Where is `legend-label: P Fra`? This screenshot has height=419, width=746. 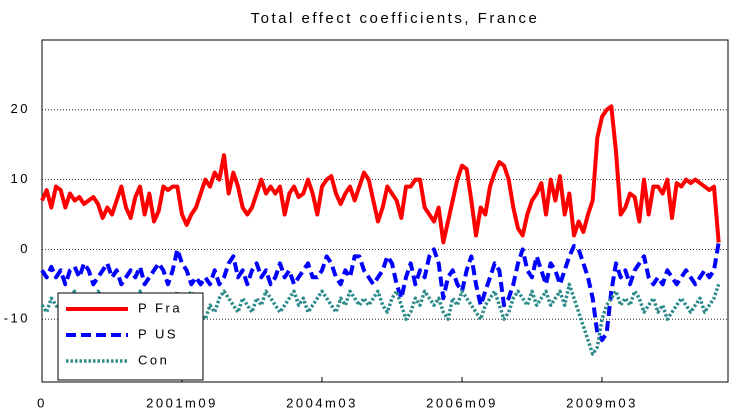
legend-label: P Fra is located at coordinates (160, 307).